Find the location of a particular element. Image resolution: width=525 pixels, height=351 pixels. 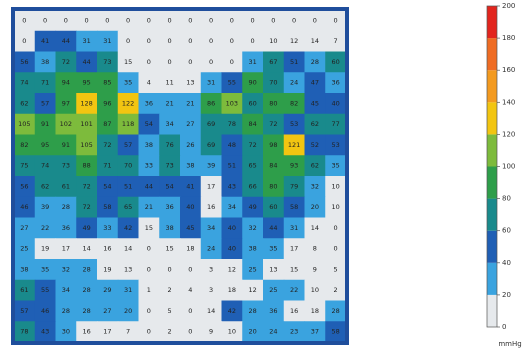

heatmap-value-label: 86 is located at coordinates (211, 103).